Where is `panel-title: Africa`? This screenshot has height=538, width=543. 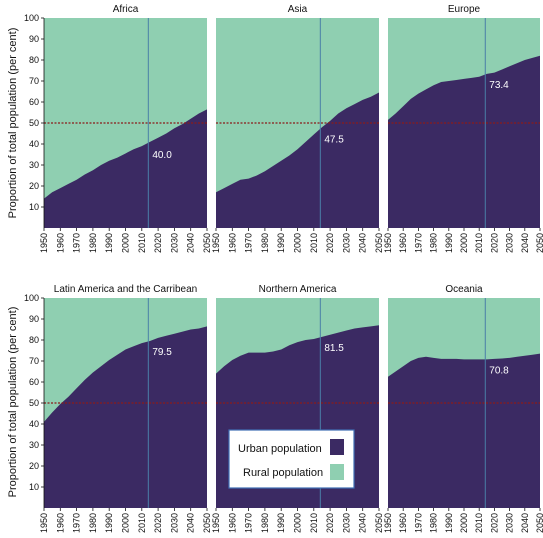
panel-title: Africa is located at coordinates (126, 9).